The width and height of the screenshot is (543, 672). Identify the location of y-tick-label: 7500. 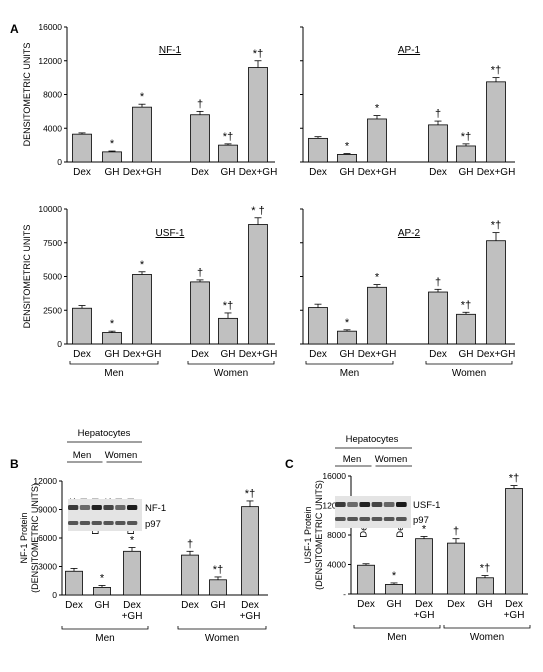
(52, 243).